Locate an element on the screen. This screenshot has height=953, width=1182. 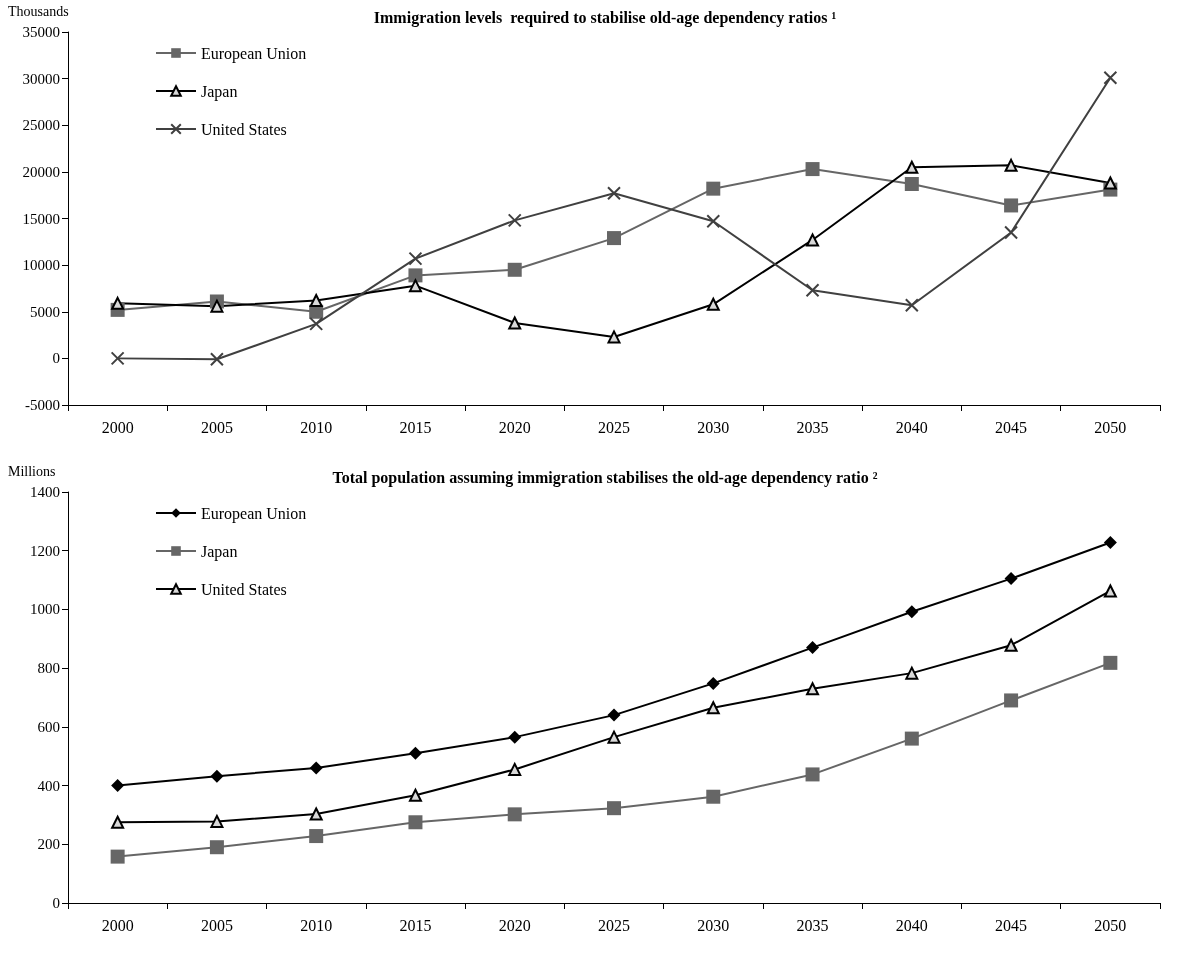
y-tick-label: 0 is located at coordinates (56, 358).